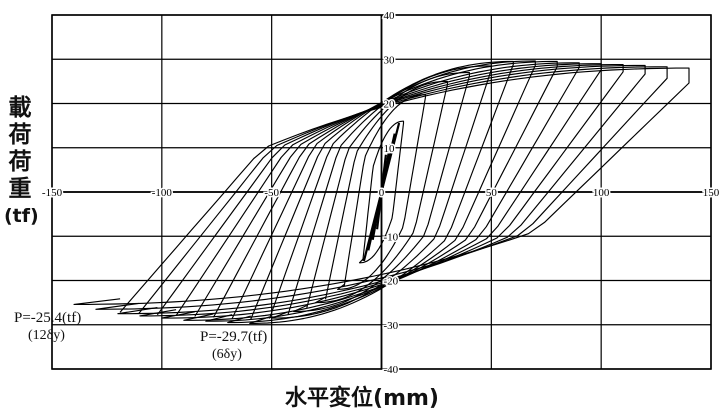 This screenshot has width=724, height=412. I want to click on x-tick-label: -100, so click(162, 193).